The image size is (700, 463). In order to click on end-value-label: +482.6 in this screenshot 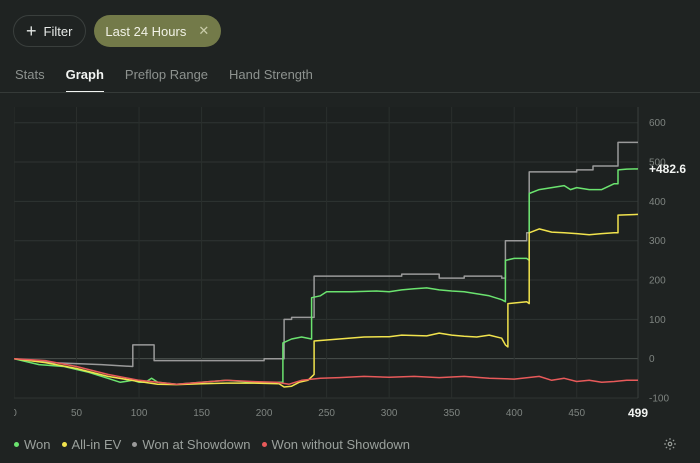, I will do `click(667, 169)`.